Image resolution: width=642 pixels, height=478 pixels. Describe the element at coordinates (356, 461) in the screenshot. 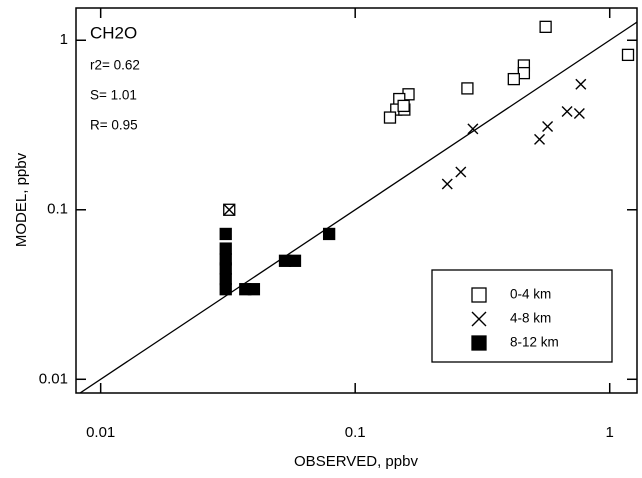

I see `x-axis-label: OBSERVED, ppbv` at that location.